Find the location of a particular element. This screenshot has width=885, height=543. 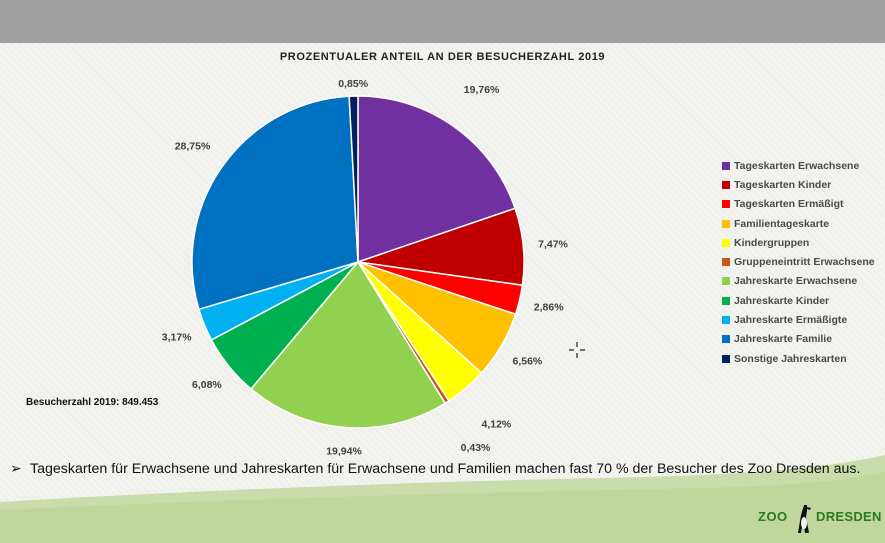

legend-item: Sonstige Jahreskarten is located at coordinates (798, 358).